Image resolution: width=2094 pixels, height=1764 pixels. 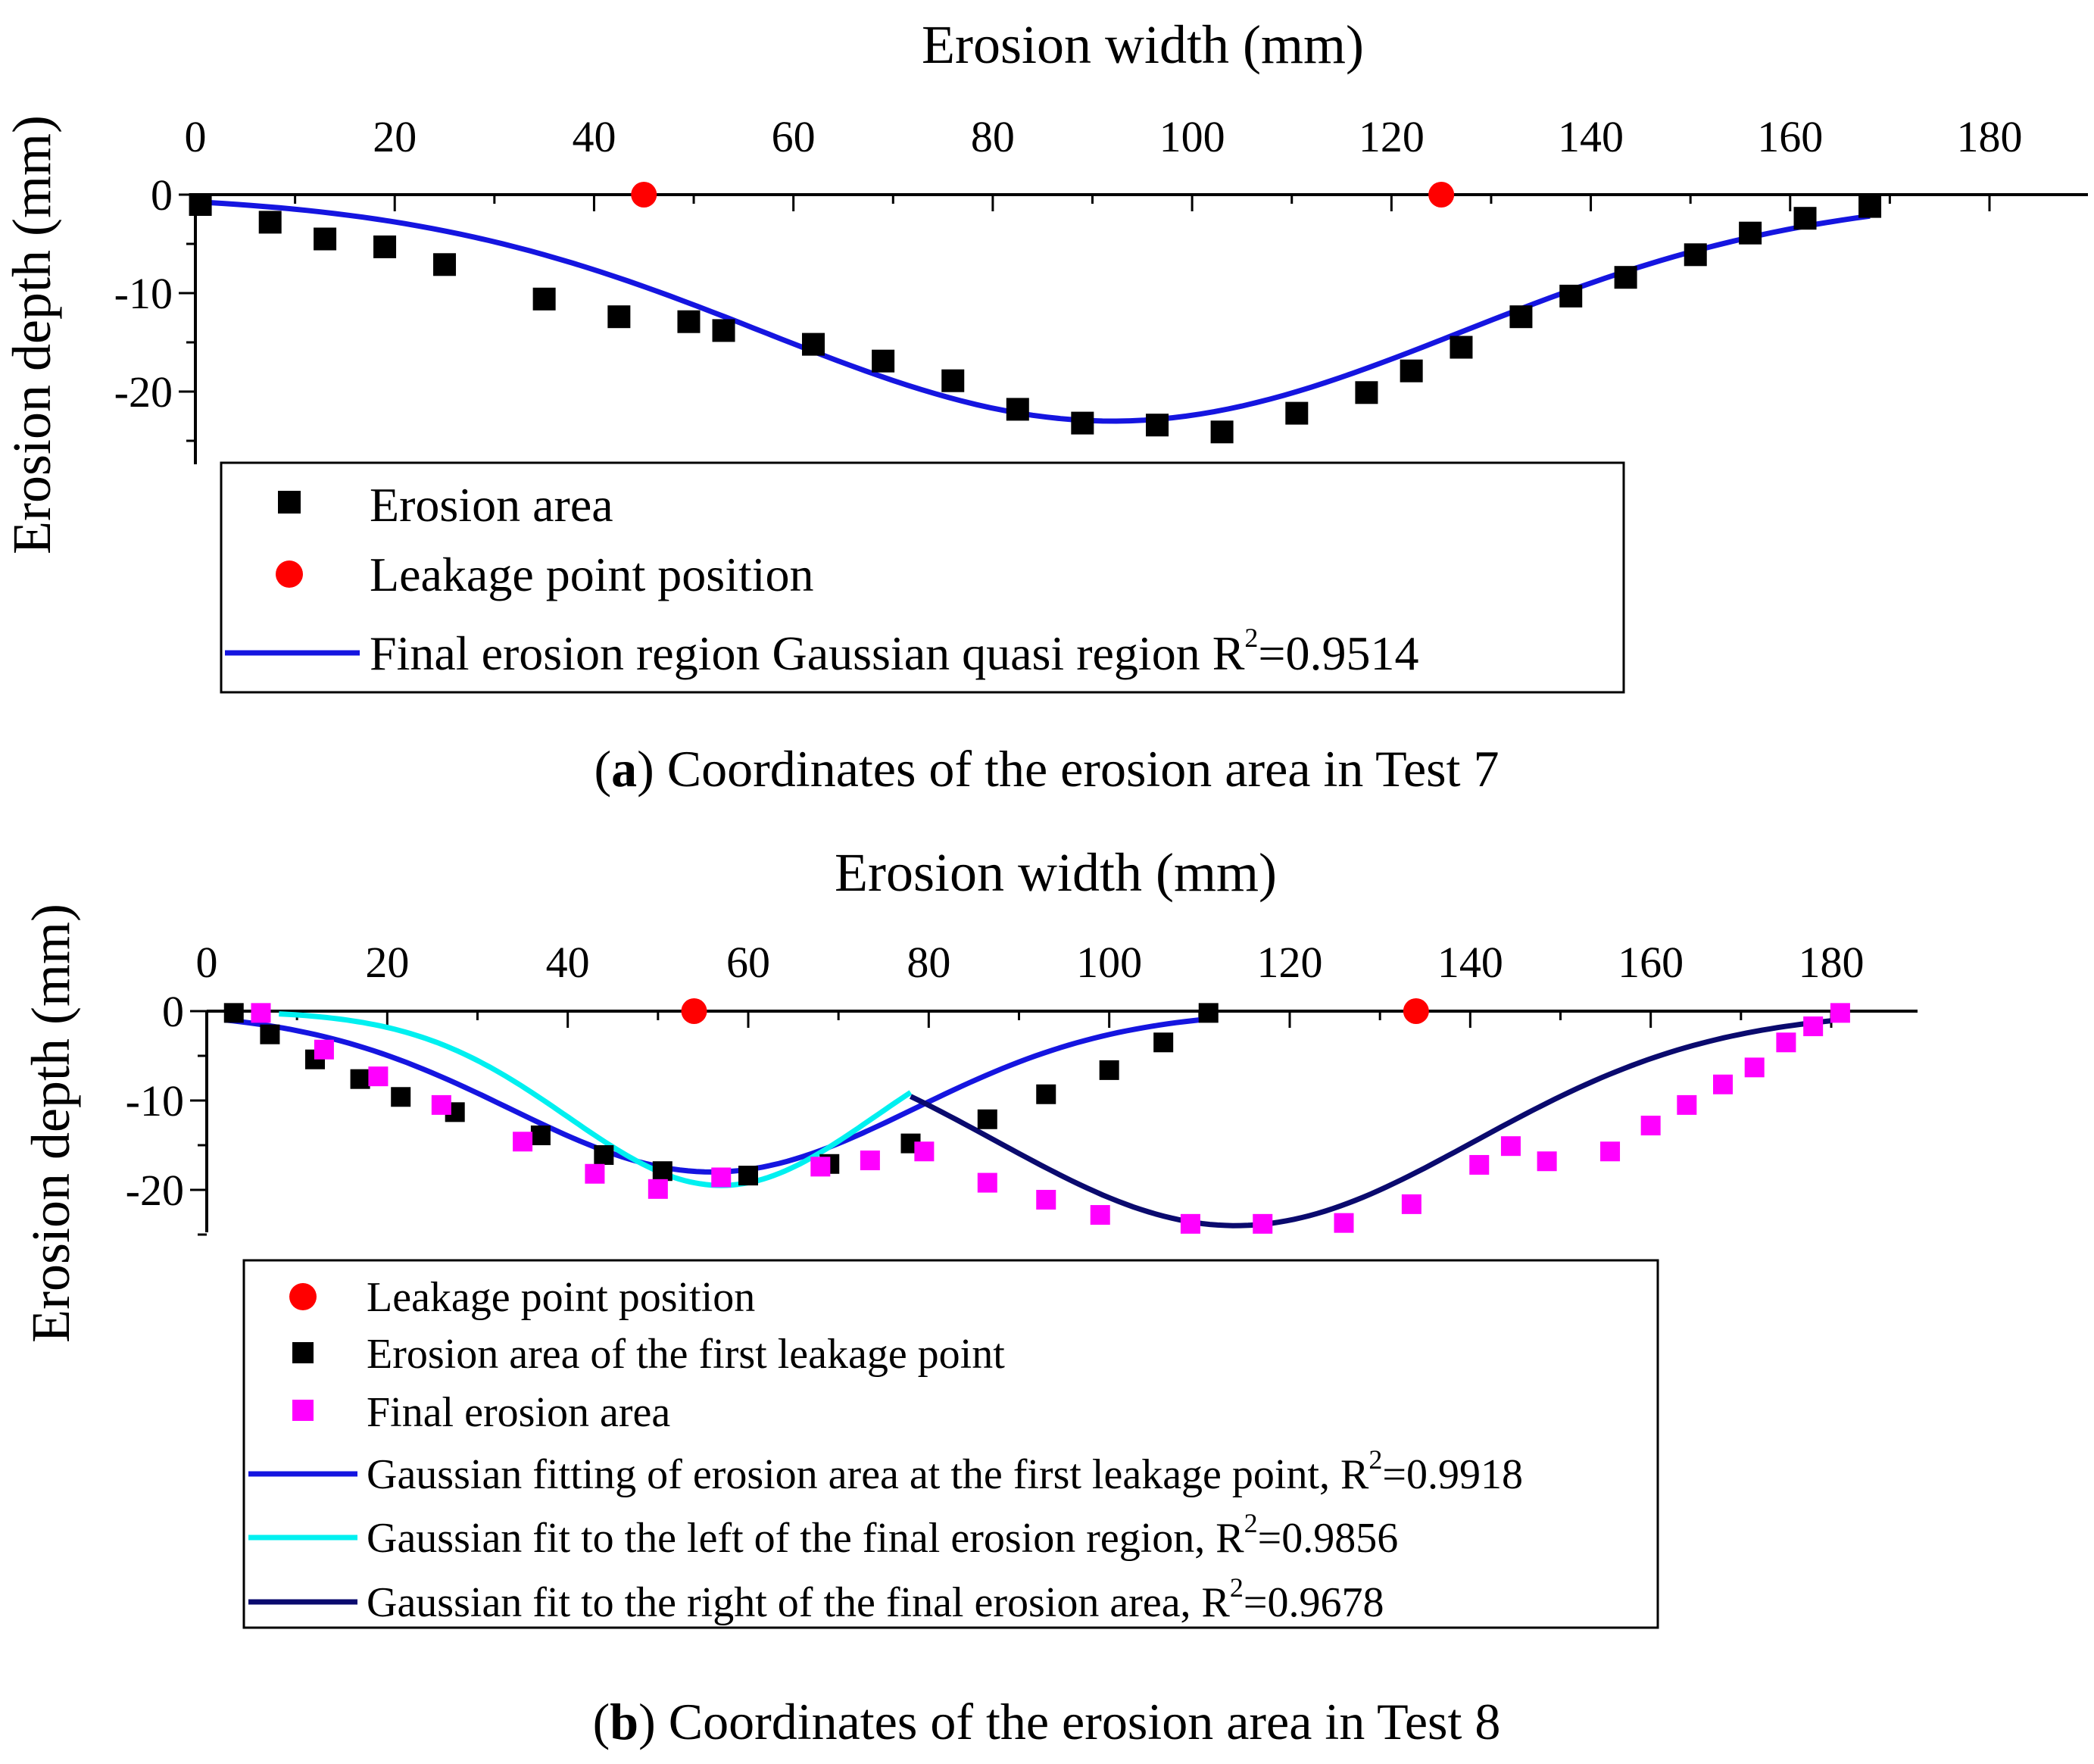 What do you see at coordinates (794, 136) in the screenshot?
I see `x-tick-label: 60` at bounding box center [794, 136].